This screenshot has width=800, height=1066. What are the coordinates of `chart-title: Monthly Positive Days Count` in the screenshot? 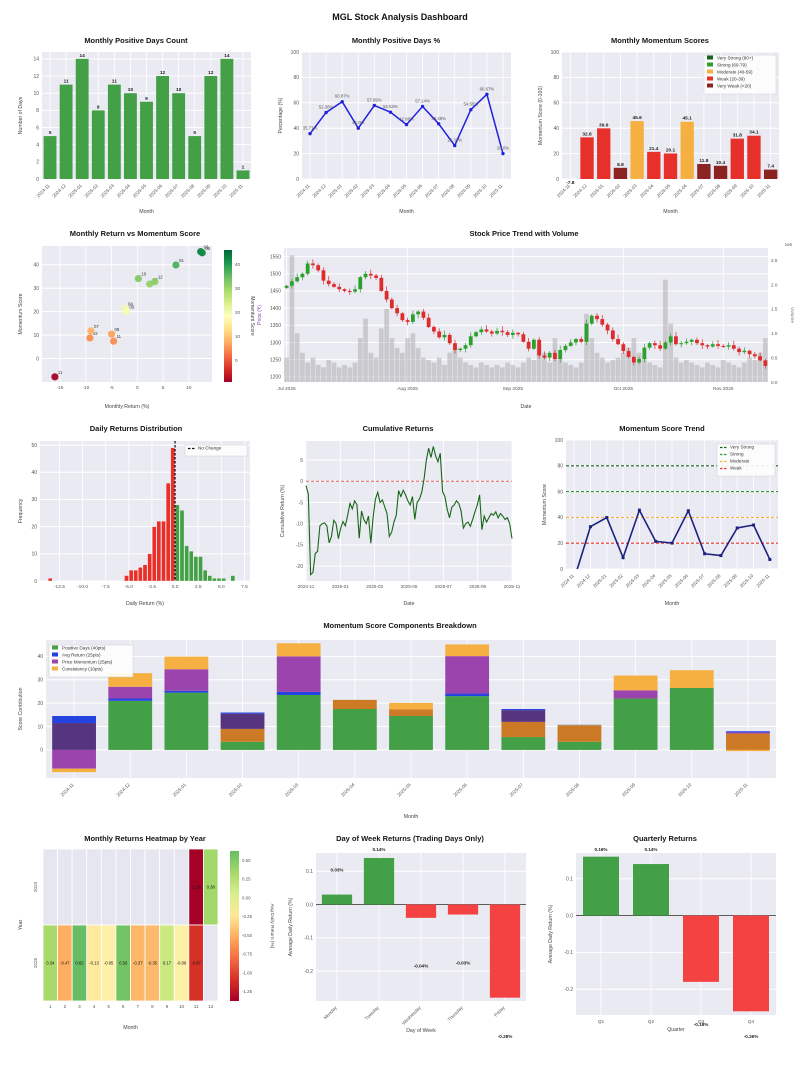 It's located at (136, 40).